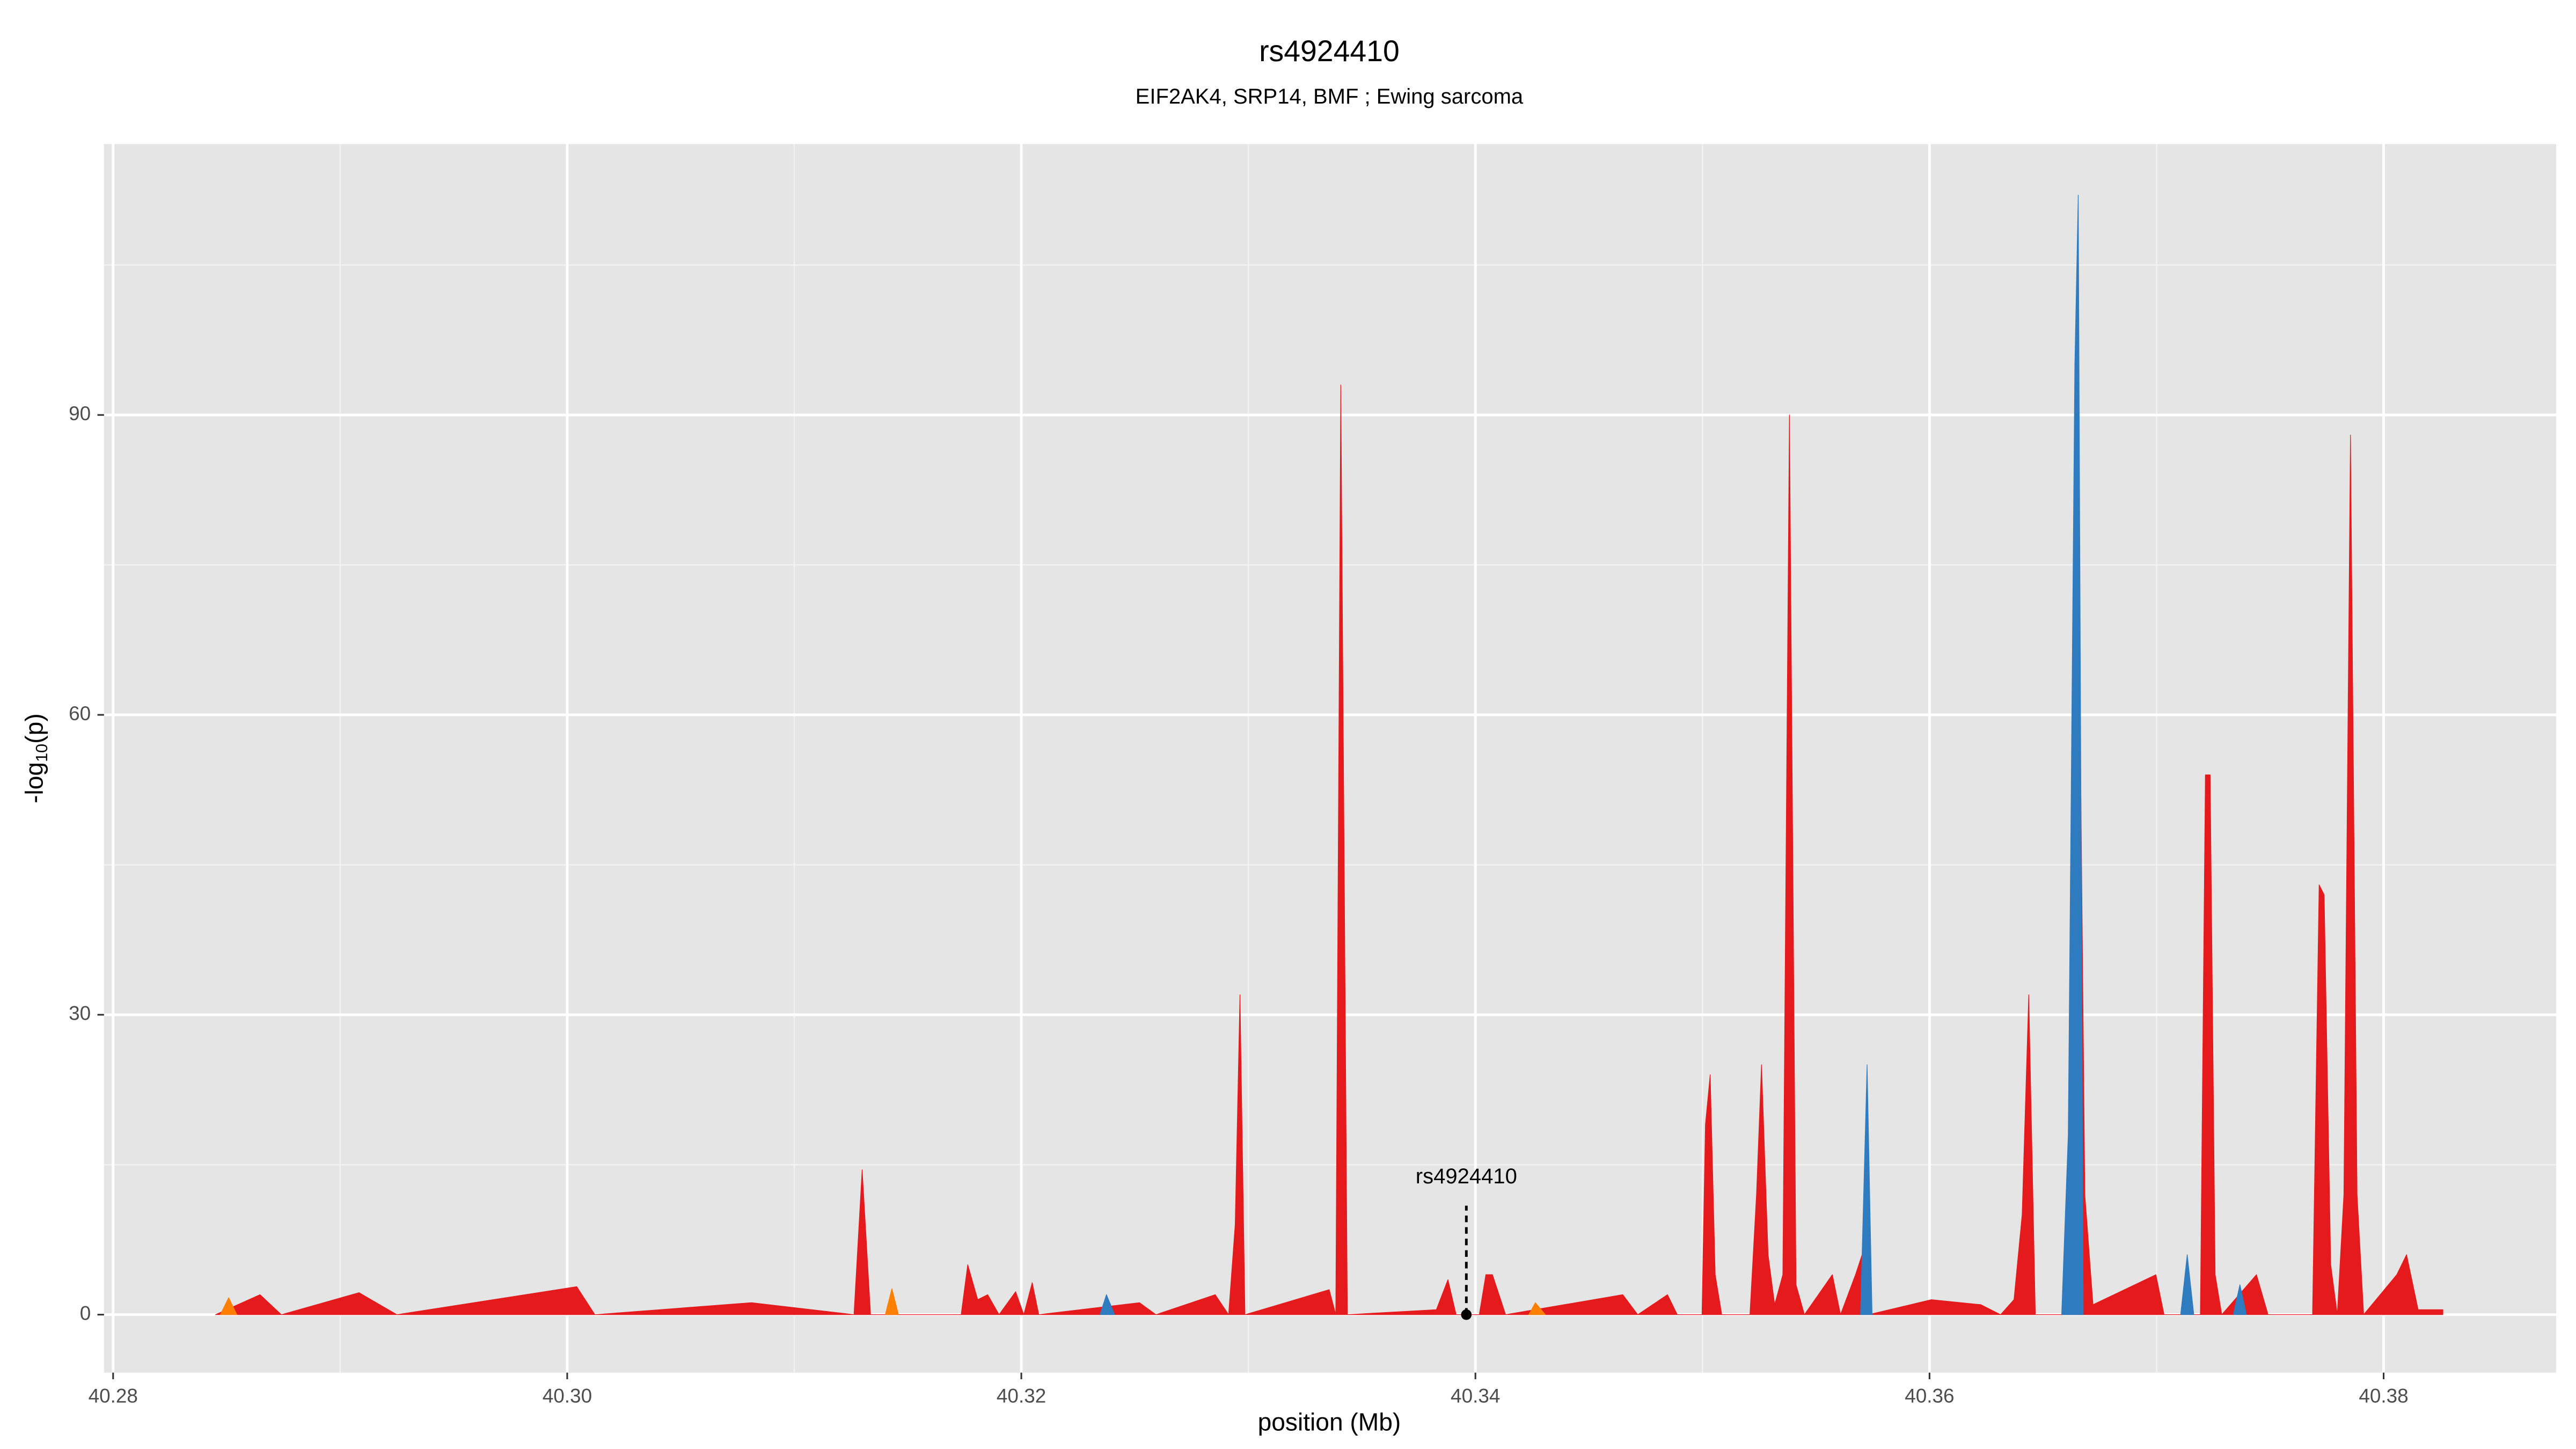 The height and width of the screenshot is (1449, 2576). What do you see at coordinates (113, 1396) in the screenshot?
I see `x-tick-label: 40.28` at bounding box center [113, 1396].